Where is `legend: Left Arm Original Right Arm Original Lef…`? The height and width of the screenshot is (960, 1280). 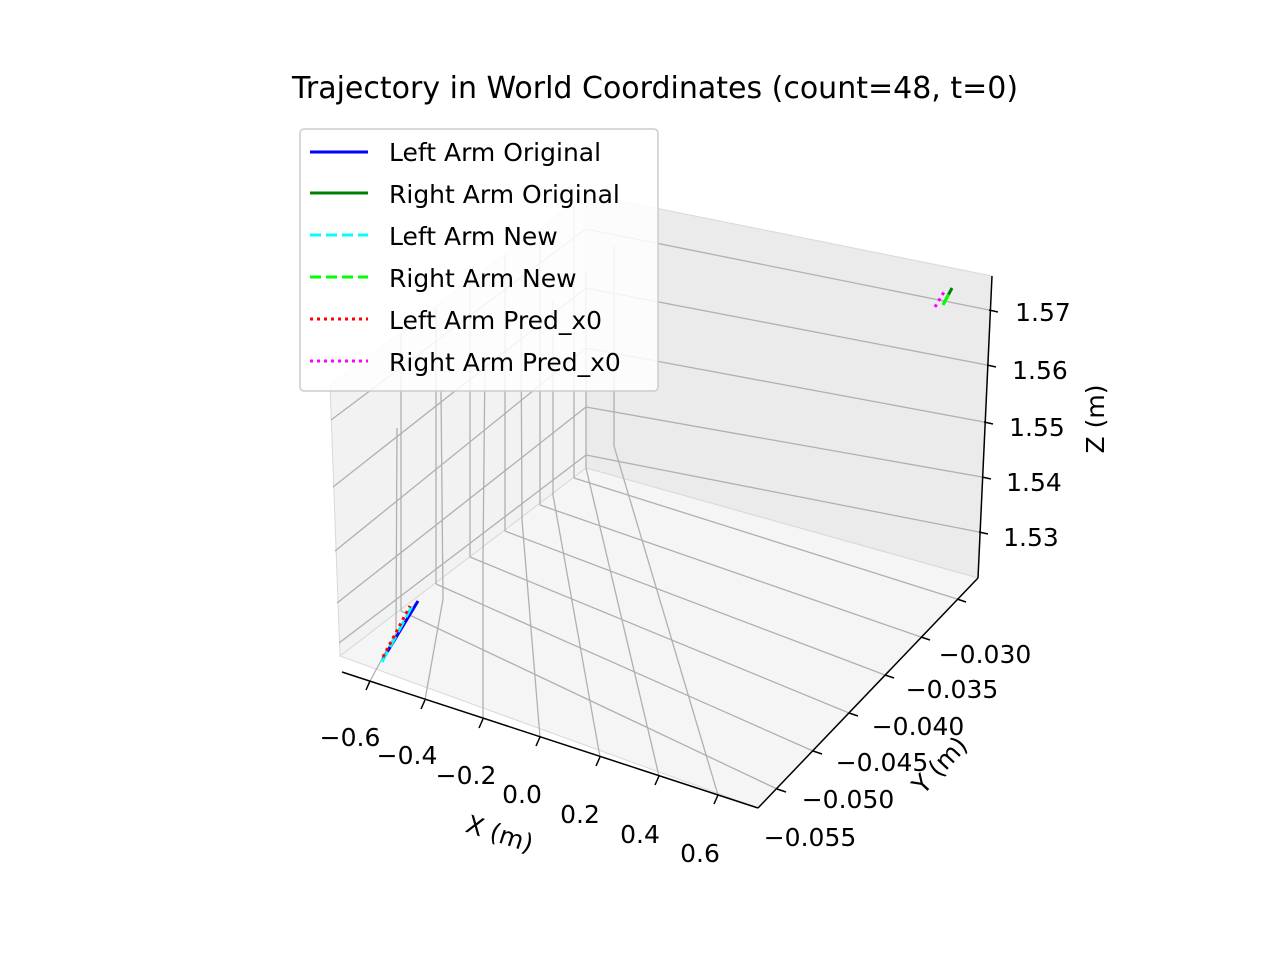
legend: Left Arm Original Right Arm Original Lef… is located at coordinates (479, 260).